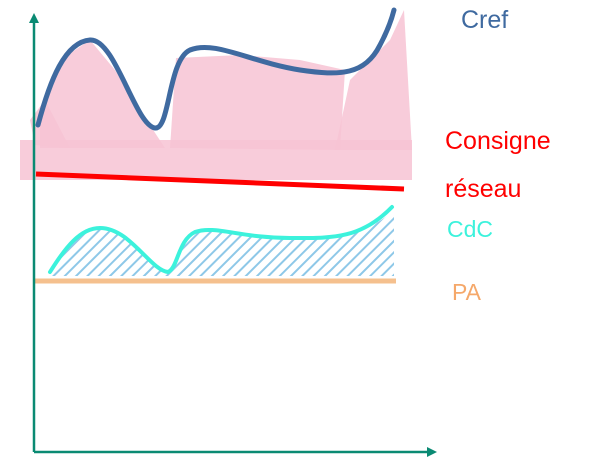  I want to click on cdc-label: CdC, so click(470, 229).